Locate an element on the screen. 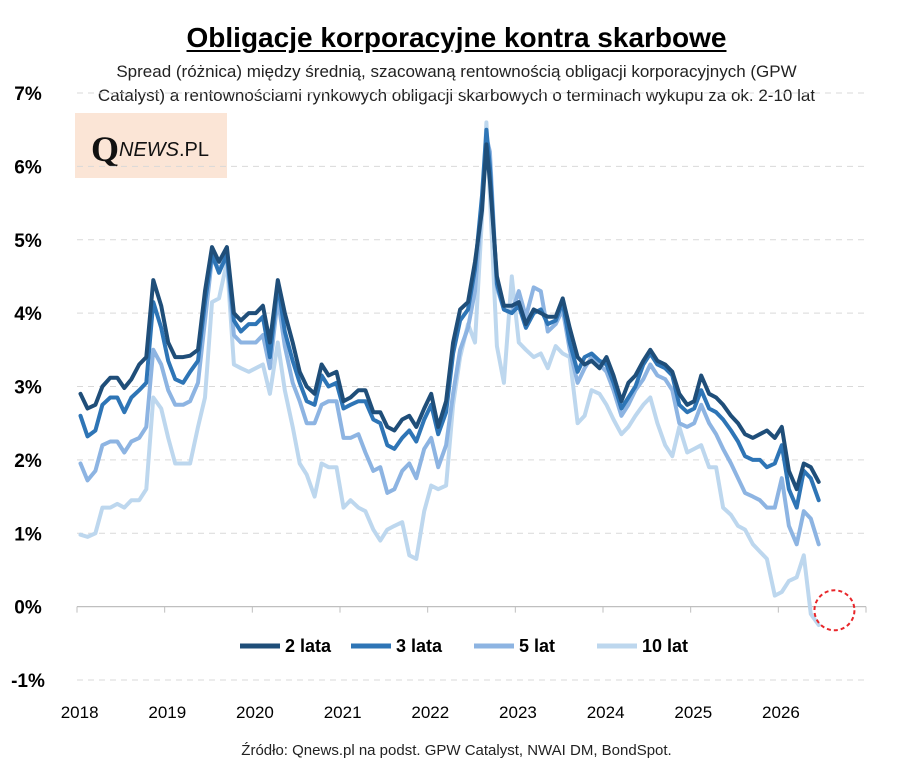 This screenshot has height=768, width=913. y-tick-label: 4% is located at coordinates (28, 314).